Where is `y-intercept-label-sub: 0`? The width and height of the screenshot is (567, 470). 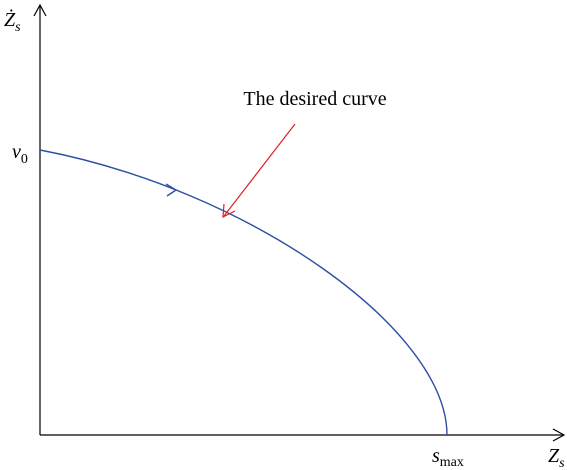
y-intercept-label-sub: 0 is located at coordinates (24, 159).